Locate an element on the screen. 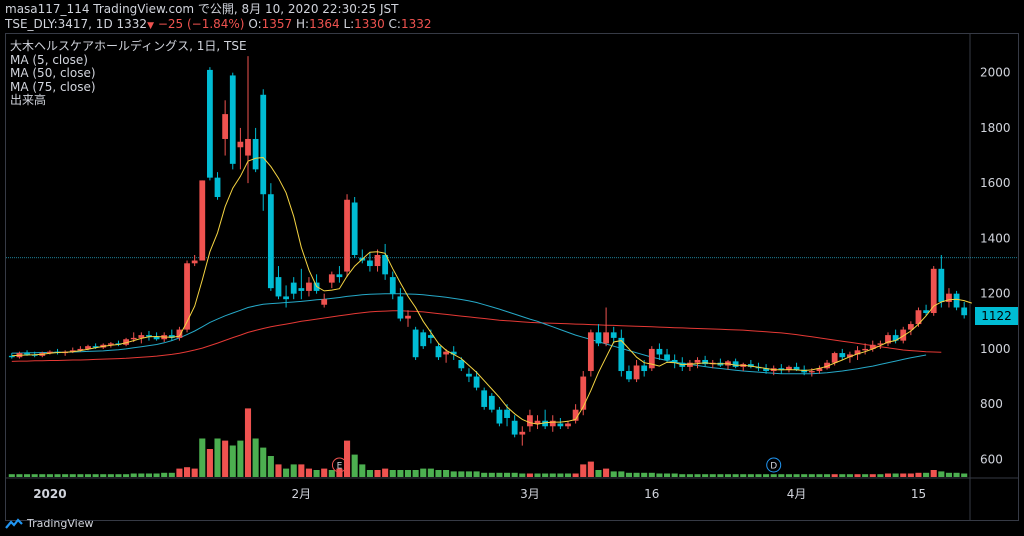 The image size is (1024, 536). legend-ma50: MA (50, close) is located at coordinates (53, 73).